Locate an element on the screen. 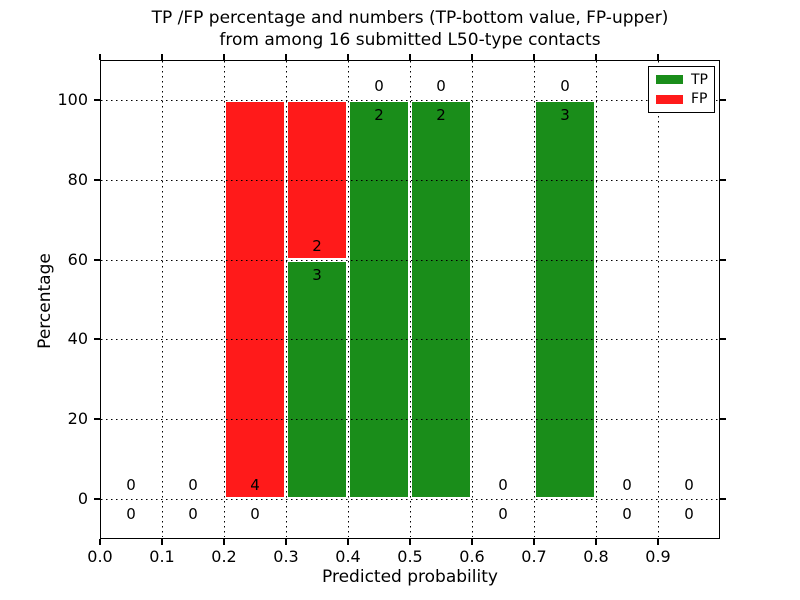 The width and height of the screenshot is (800, 600). bar-tp-0.3-0.4 is located at coordinates (317, 379).